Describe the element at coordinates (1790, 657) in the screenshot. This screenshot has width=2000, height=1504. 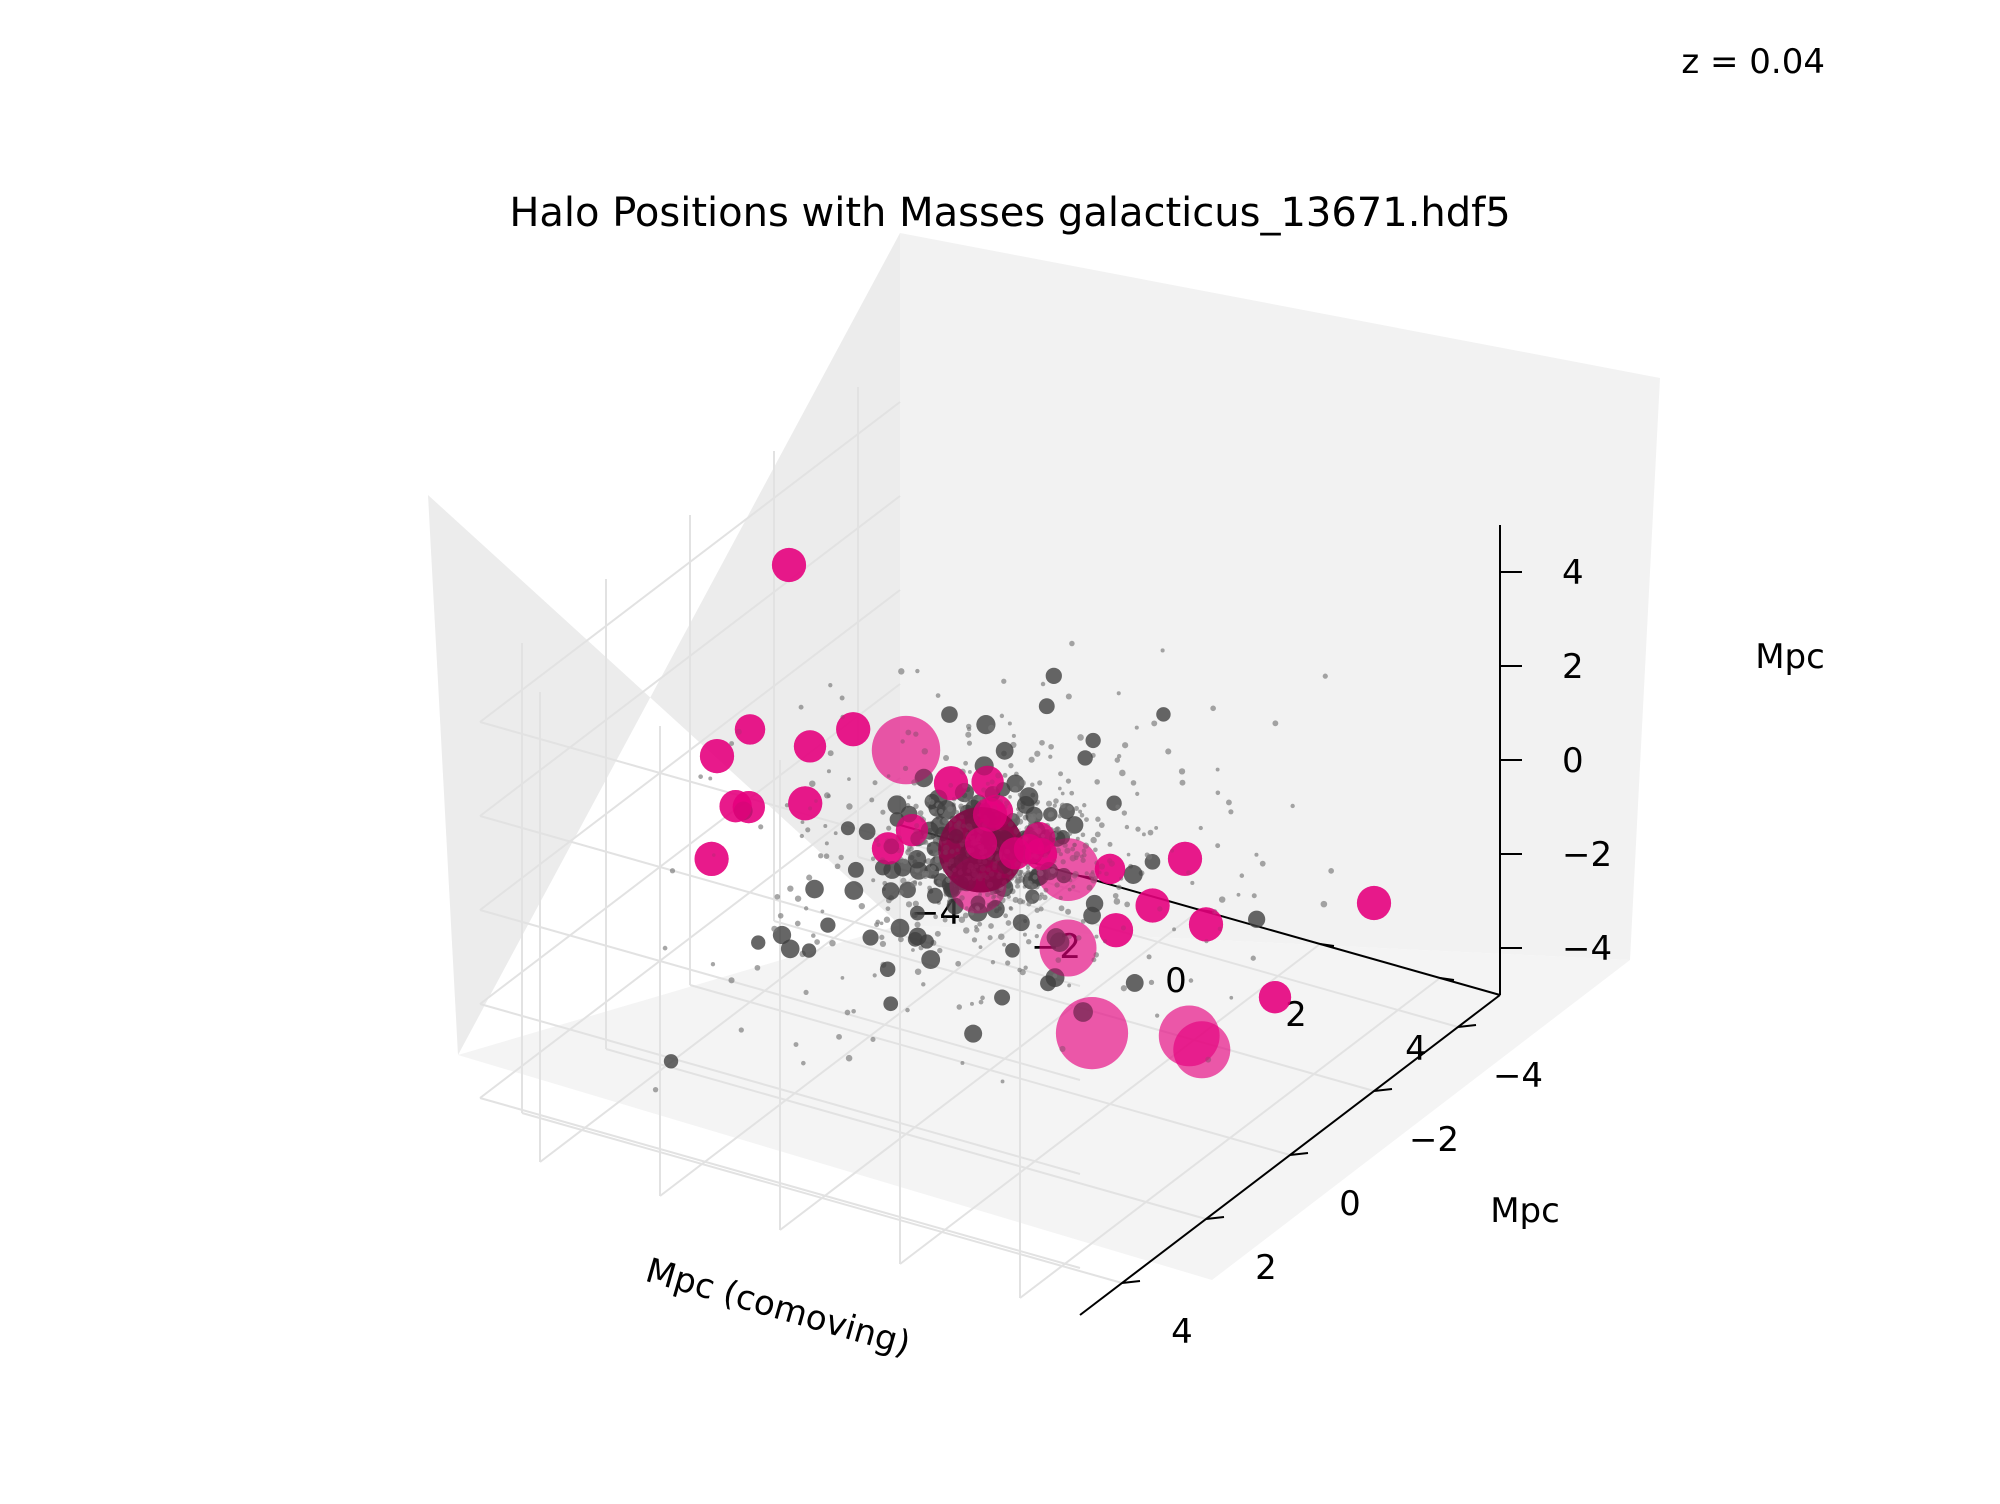
I see `z-axis-label: Mpc` at that location.